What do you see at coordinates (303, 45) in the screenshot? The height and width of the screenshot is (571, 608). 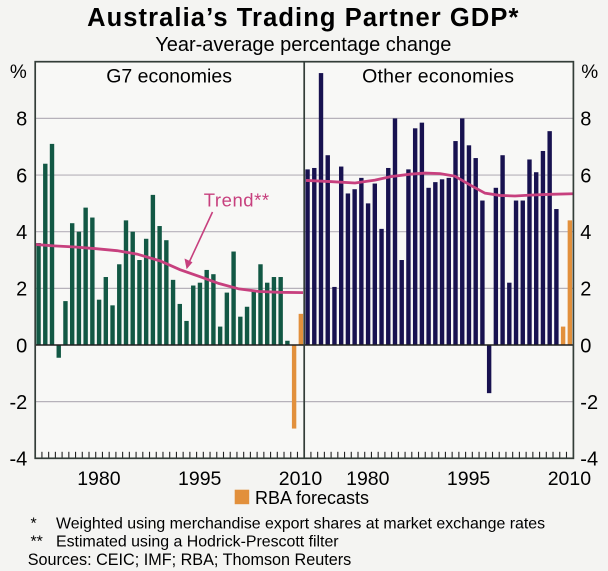 I see `svg-text: Year-average percentage change` at bounding box center [303, 45].